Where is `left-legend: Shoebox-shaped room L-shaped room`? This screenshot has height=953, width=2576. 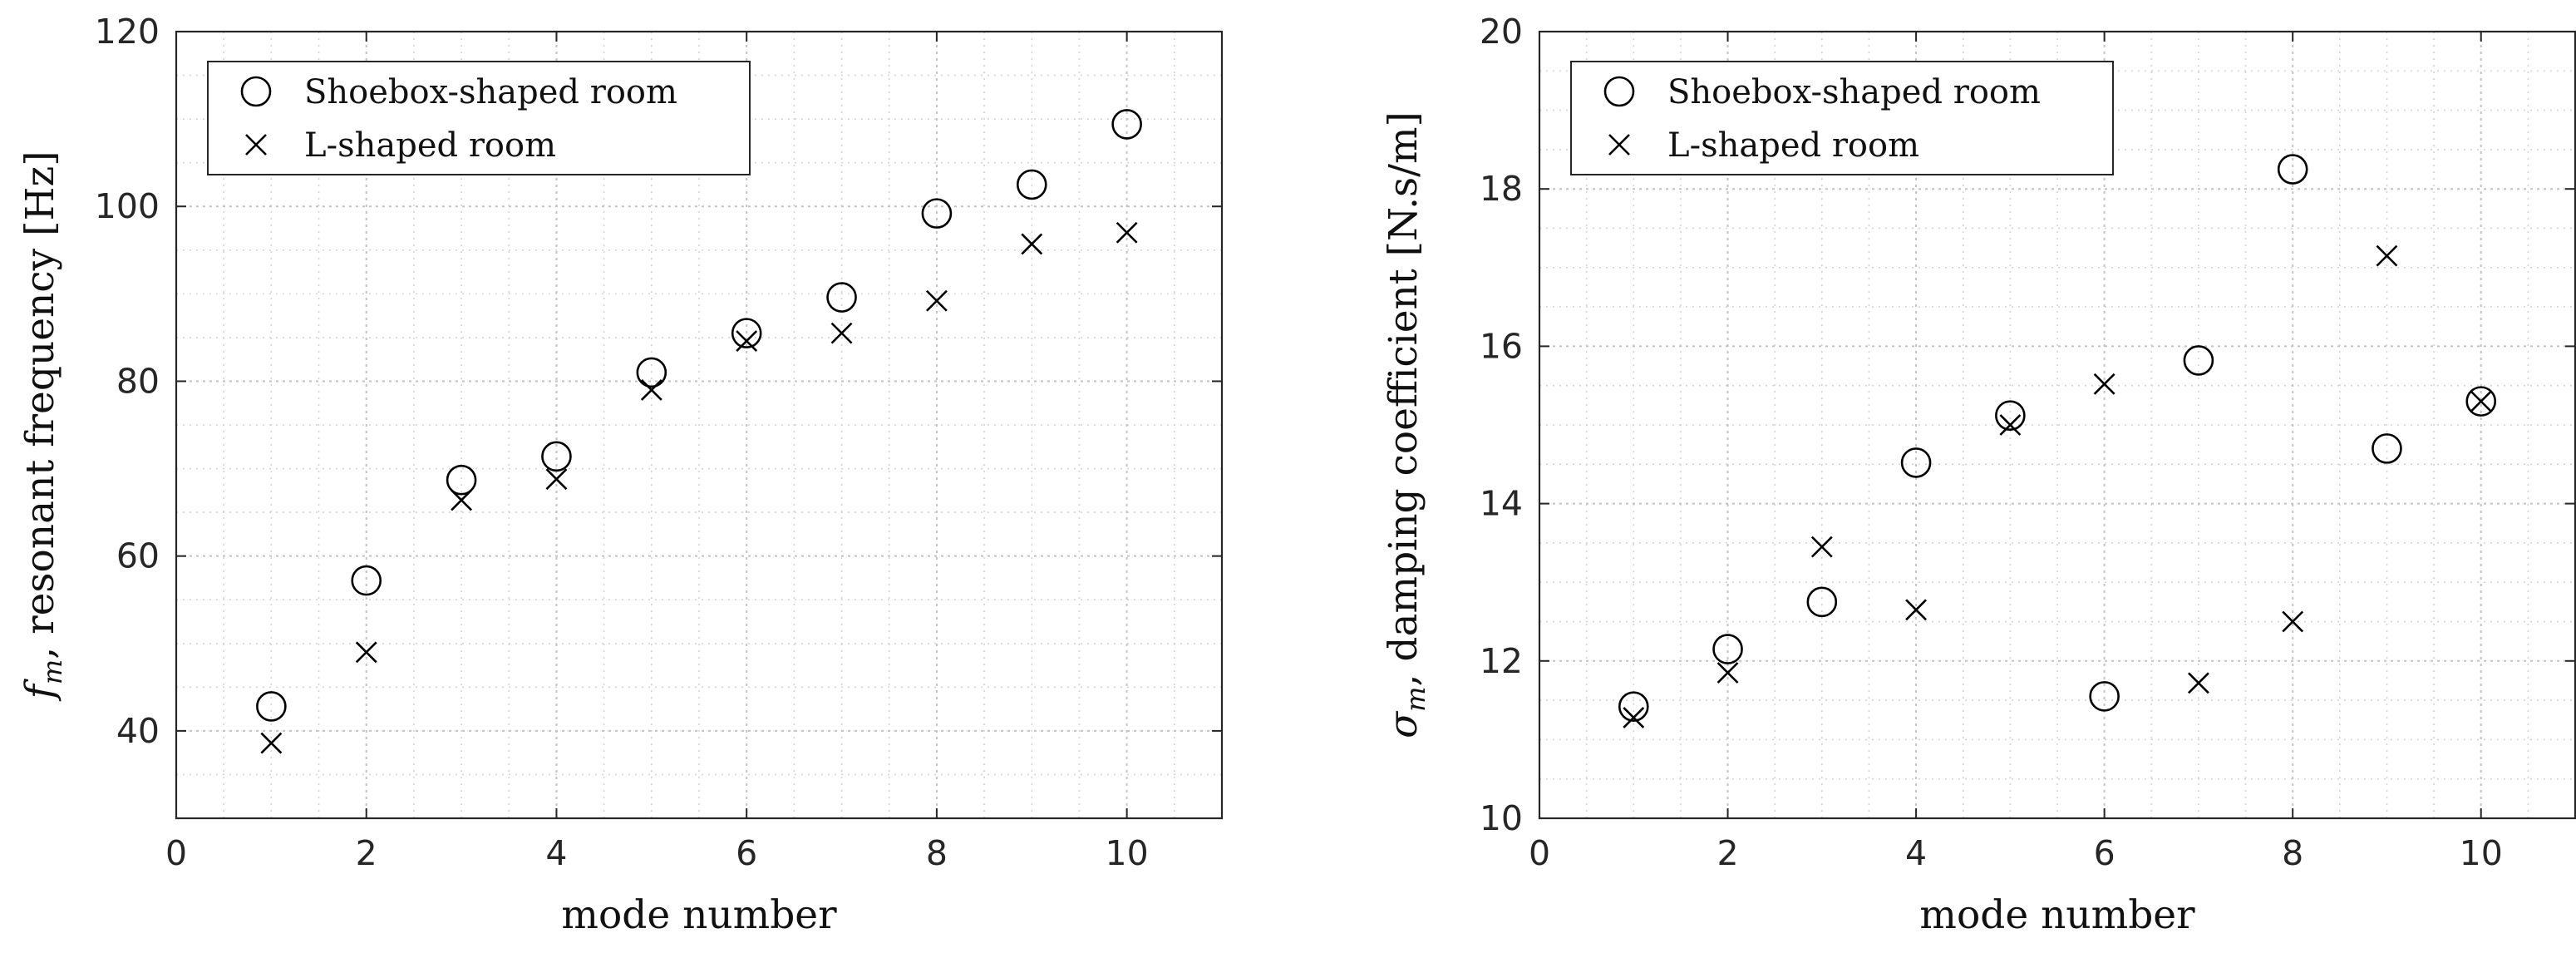
left-legend: Shoebox-shaped room L-shaped room is located at coordinates (479, 118).